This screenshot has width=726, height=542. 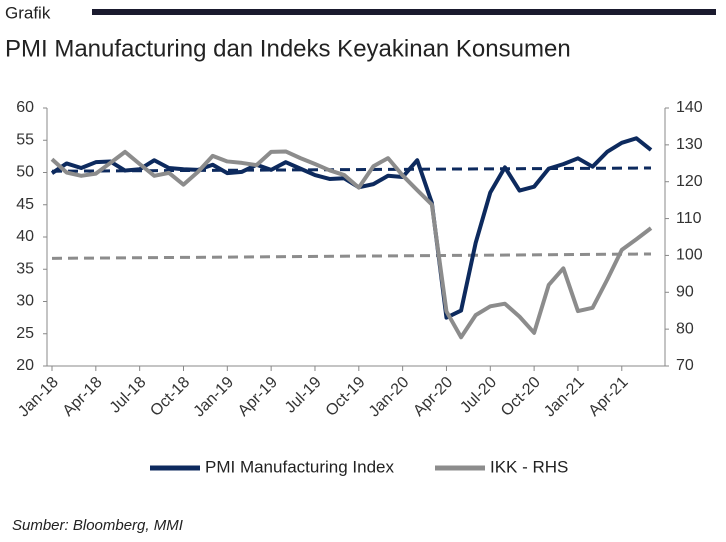 What do you see at coordinates (529, 466) in the screenshot?
I see `legend-label: IKK - RHS` at bounding box center [529, 466].